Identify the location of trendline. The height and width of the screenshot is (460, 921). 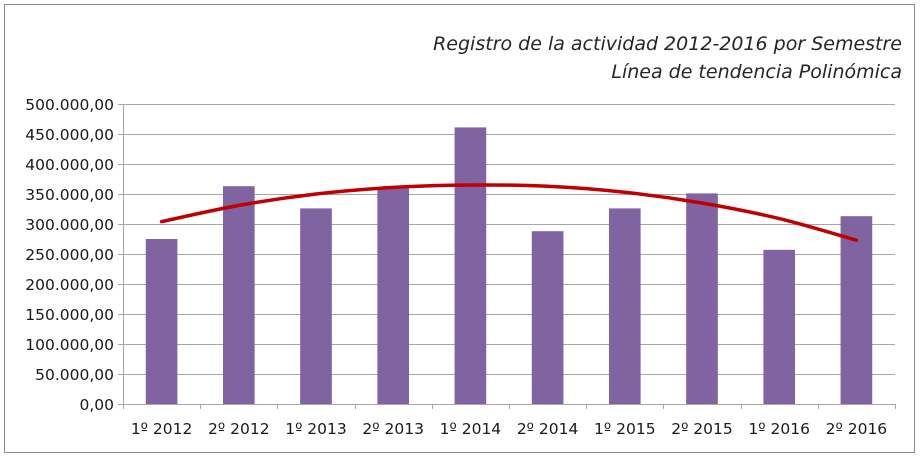
(509, 212).